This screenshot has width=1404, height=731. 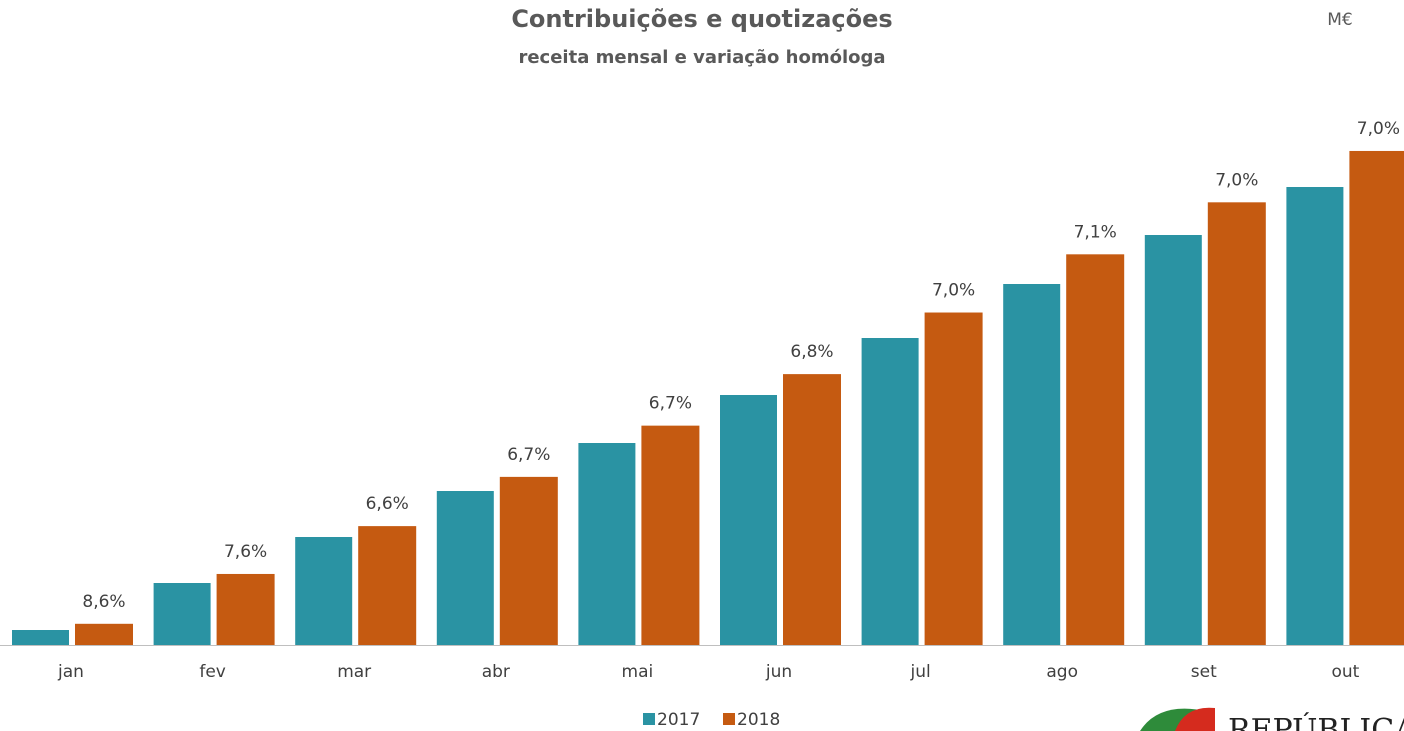 What do you see at coordinates (1062, 672) in the screenshot?
I see `x-tick-label: ago` at bounding box center [1062, 672].